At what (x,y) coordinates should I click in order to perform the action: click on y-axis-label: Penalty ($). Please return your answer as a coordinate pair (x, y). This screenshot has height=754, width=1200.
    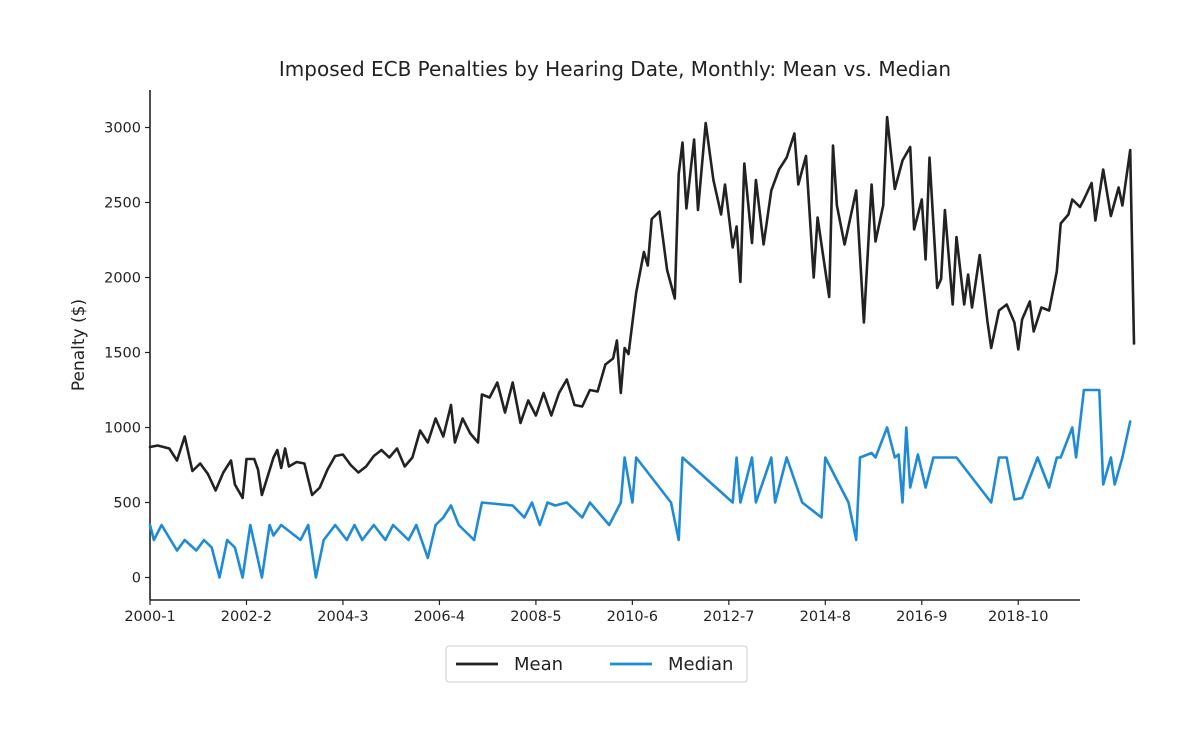
    Looking at the image, I should click on (79, 345).